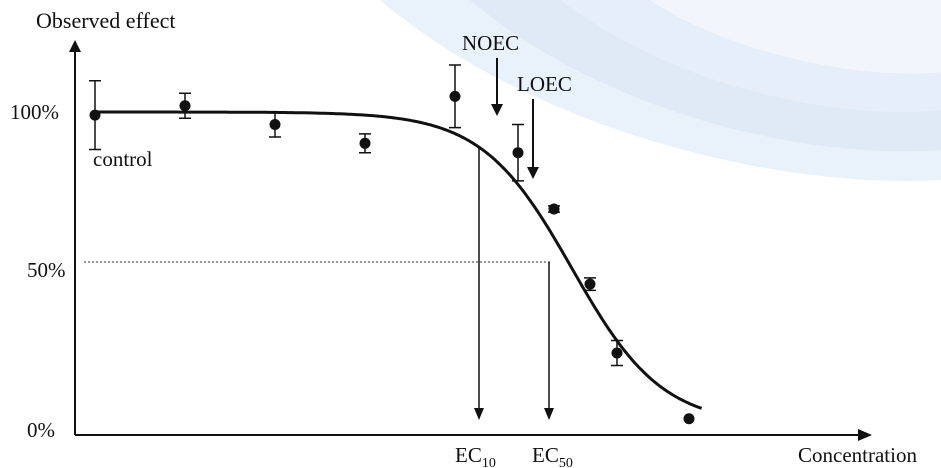 The image size is (941, 468). What do you see at coordinates (34, 112) in the screenshot?
I see `y-tick-label-100: 100%` at bounding box center [34, 112].